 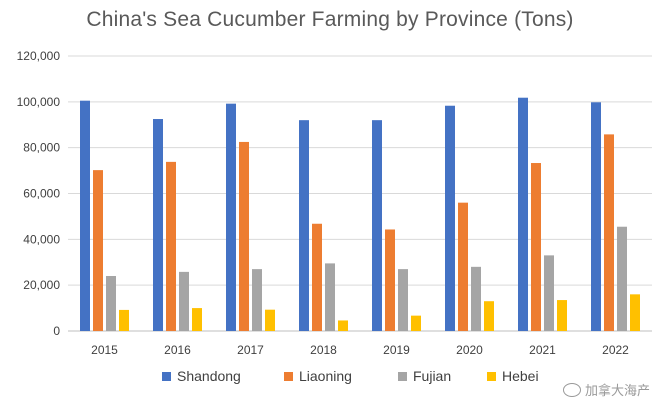 I want to click on bar-shandong-2018, so click(x=304, y=226).